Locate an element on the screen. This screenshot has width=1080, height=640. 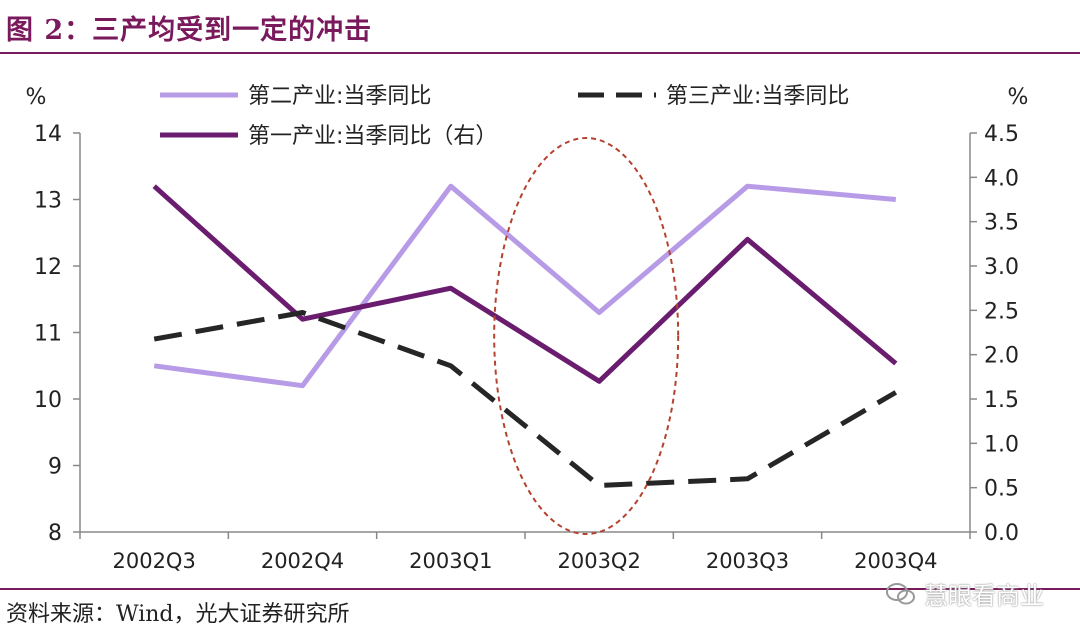
left-tick-label: 13 is located at coordinates (48, 201).